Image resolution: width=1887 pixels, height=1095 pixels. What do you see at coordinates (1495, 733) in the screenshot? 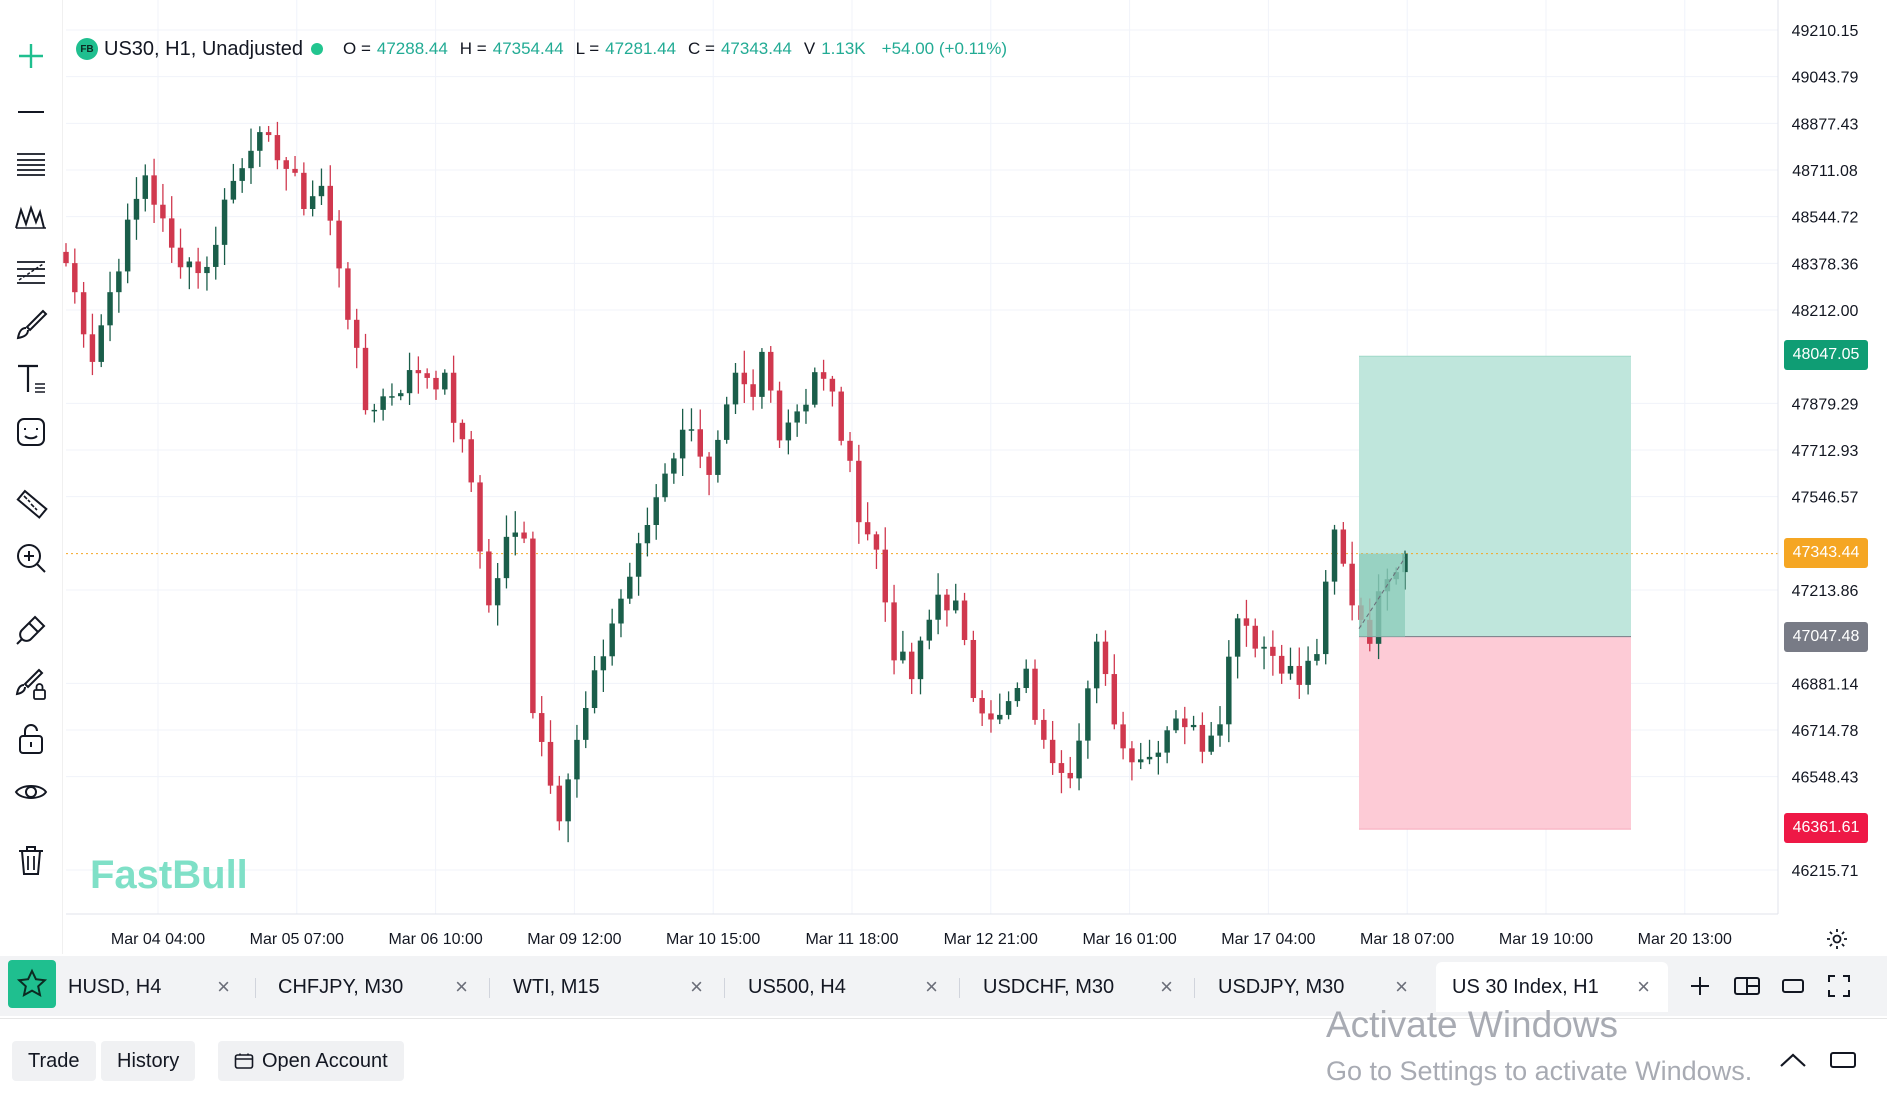
I see `stop-loss-zone` at bounding box center [1495, 733].